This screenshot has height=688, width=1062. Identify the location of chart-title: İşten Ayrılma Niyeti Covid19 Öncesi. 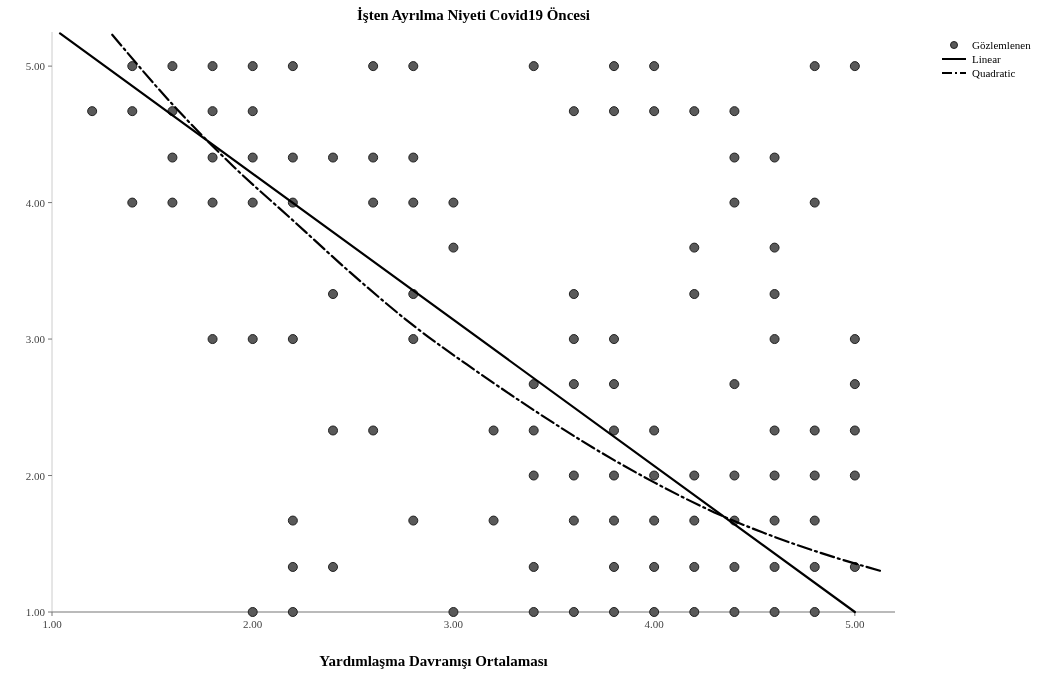
(473, 15).